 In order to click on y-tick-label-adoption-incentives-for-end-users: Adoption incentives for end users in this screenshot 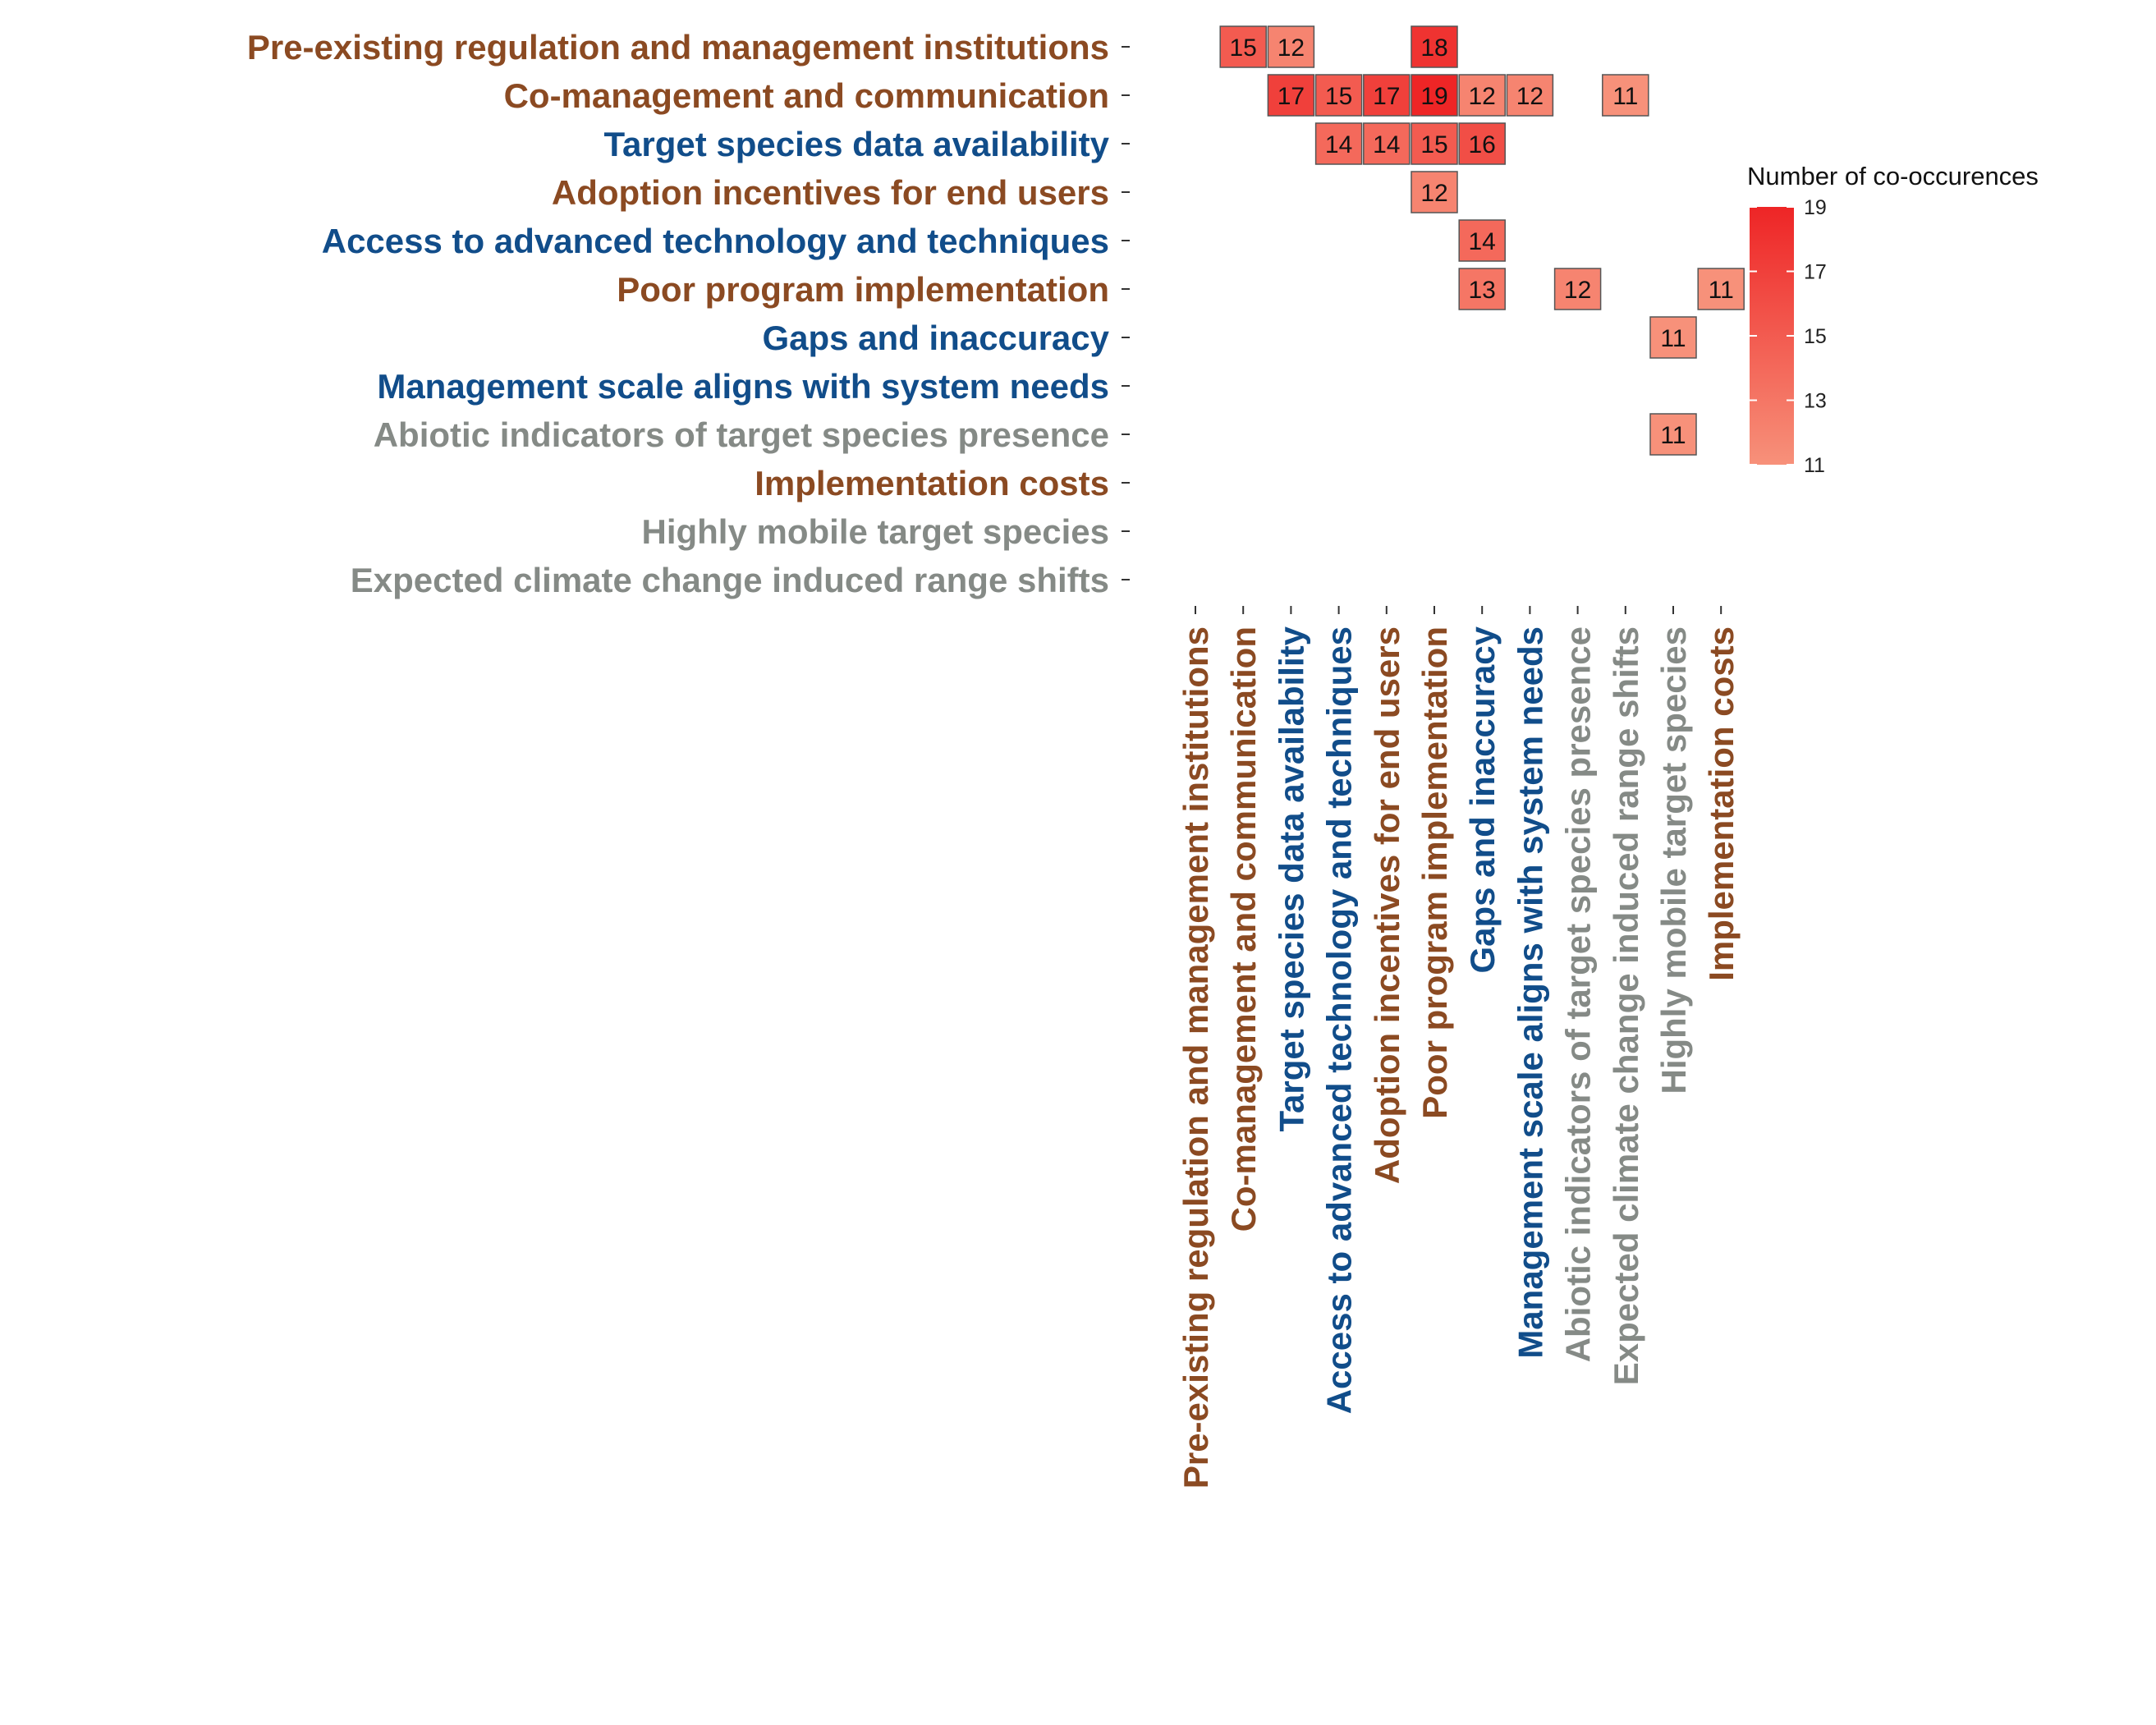, I will do `click(830, 192)`.